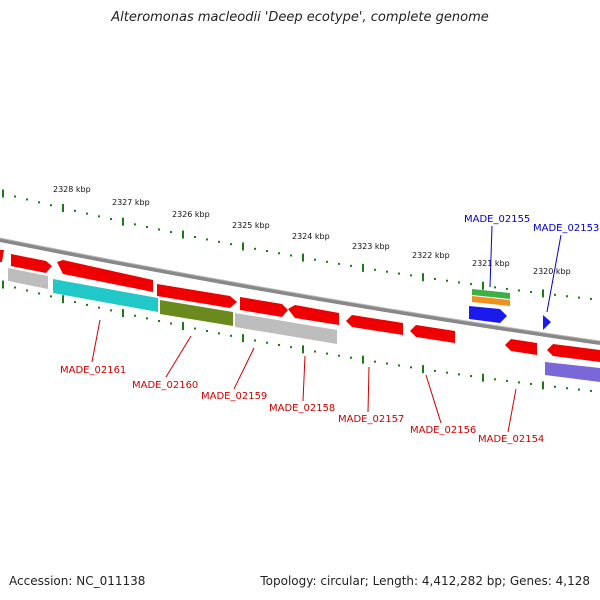 The height and width of the screenshot is (600, 600). Describe the element at coordinates (93, 370) in the screenshot. I see `gene-label-made-02161: MADE_02161` at that location.